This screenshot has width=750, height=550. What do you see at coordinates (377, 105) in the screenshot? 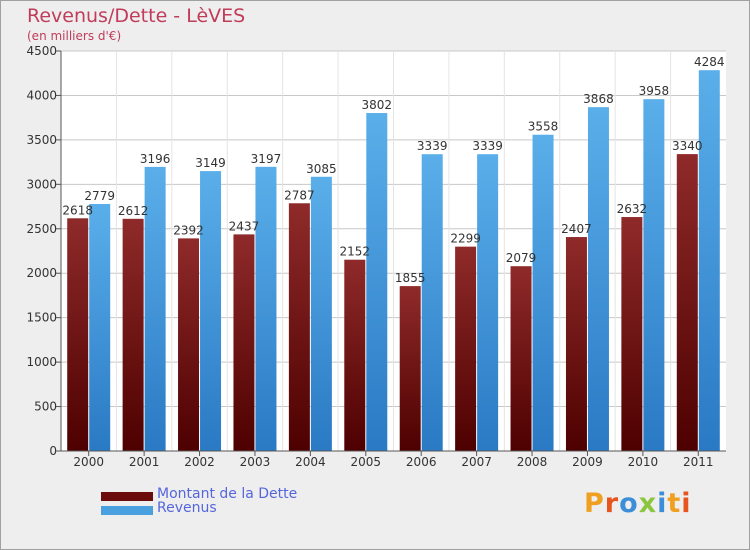
I see `data-label-revenus: 3802` at bounding box center [377, 105].